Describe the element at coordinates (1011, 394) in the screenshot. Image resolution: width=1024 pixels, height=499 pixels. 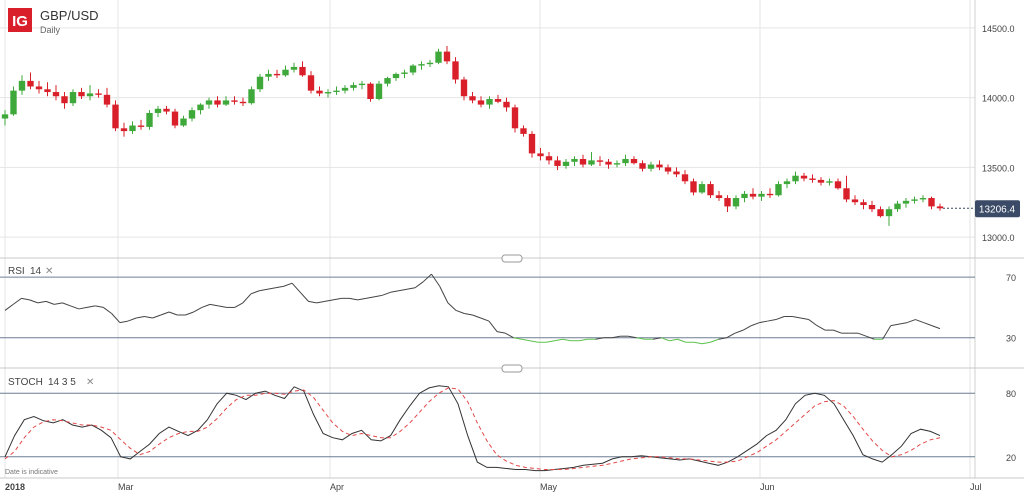
I see `stoch-level-label: 80` at that location.